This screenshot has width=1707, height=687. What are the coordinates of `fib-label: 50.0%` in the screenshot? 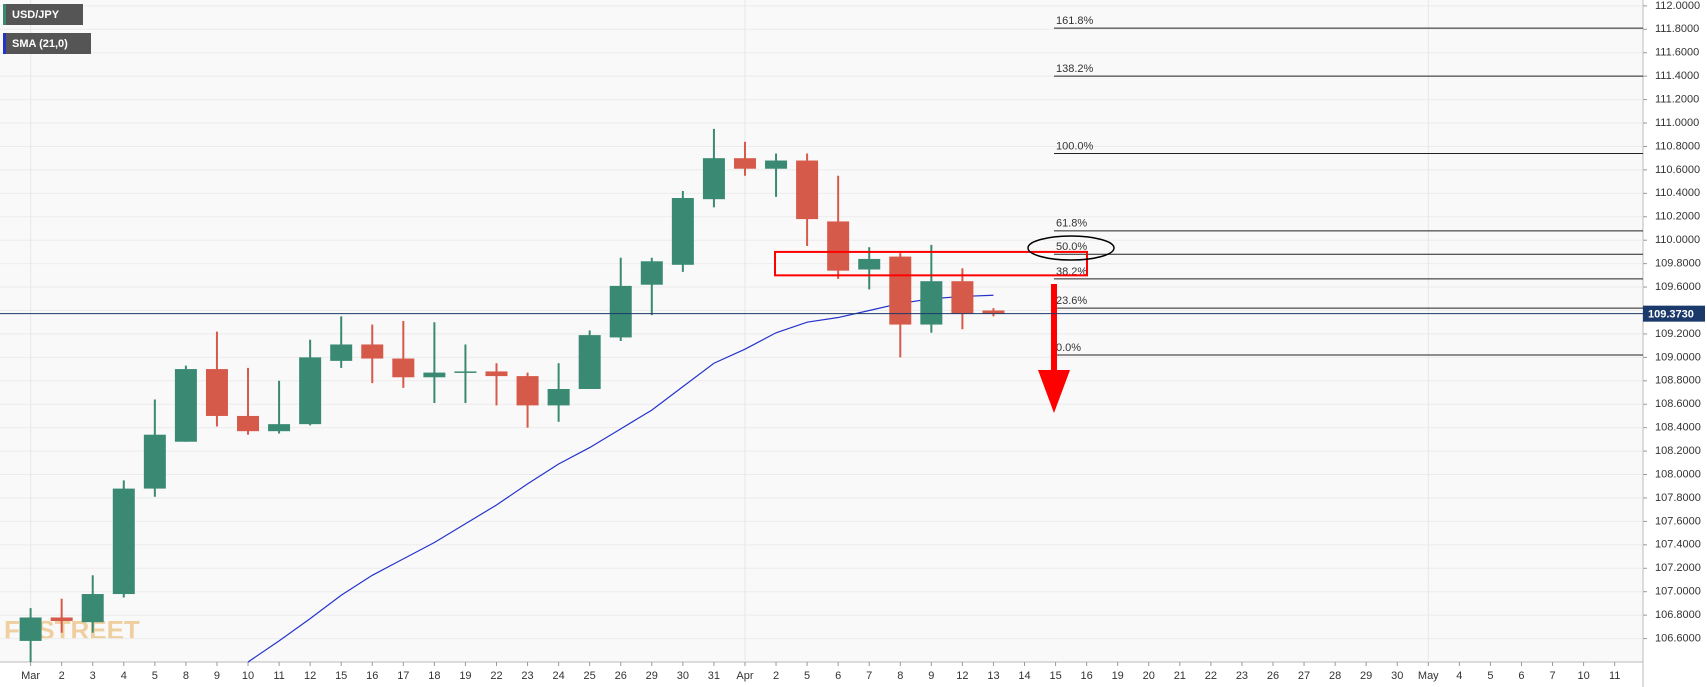 It's located at (1071, 247).